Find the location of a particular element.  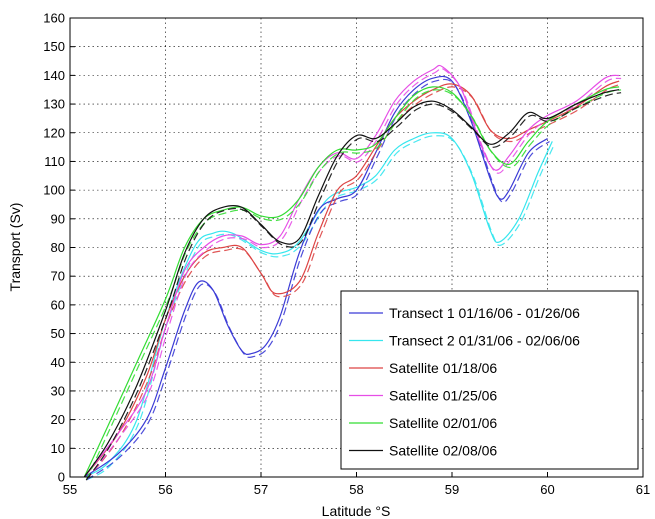

legend-label-0: Transect 1 01/16/06 - 01/26/06 is located at coordinates (484, 313).